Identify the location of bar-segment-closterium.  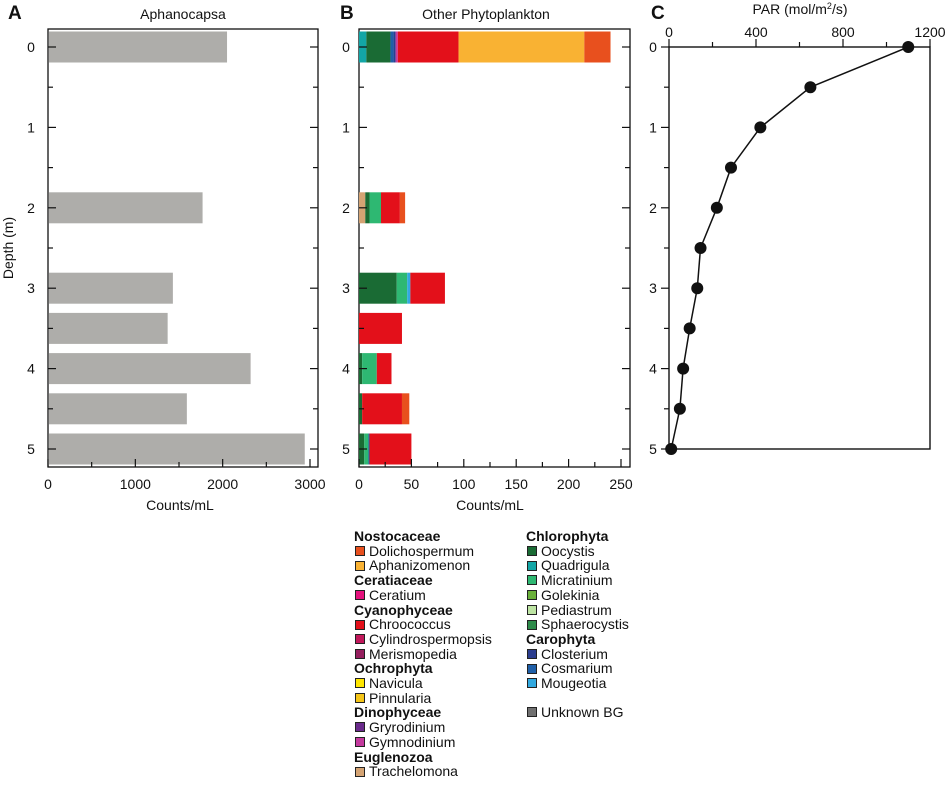
(394, 47).